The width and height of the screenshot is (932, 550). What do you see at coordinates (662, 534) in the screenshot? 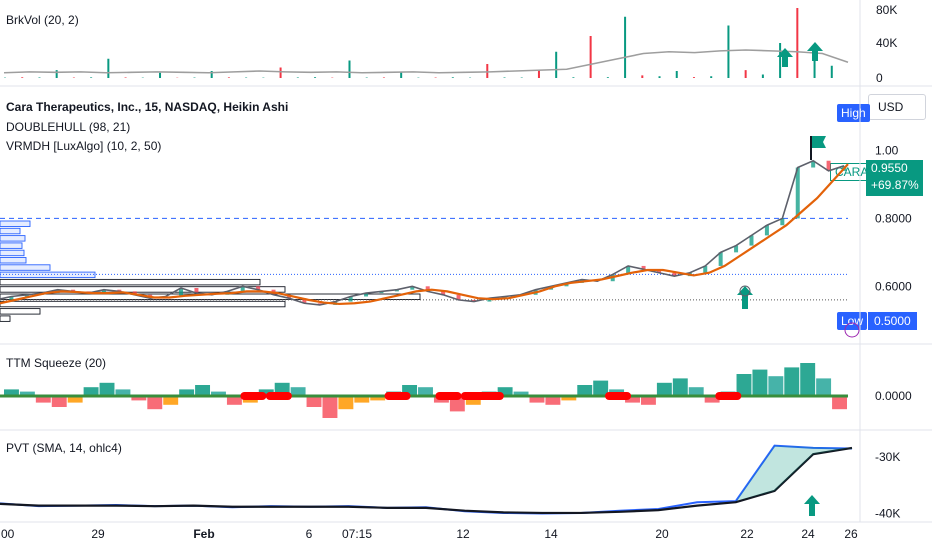
I see `time-axis-tick: 20` at bounding box center [662, 534].